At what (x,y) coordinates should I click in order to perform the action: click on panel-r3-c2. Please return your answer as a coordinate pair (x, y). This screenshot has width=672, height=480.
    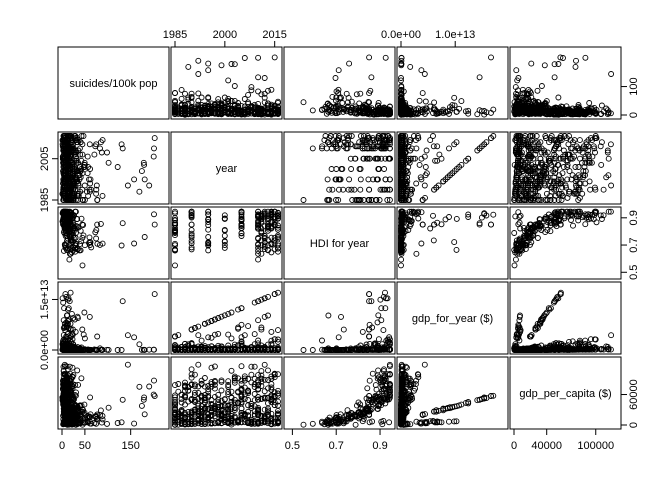
    Looking at the image, I should click on (226, 243).